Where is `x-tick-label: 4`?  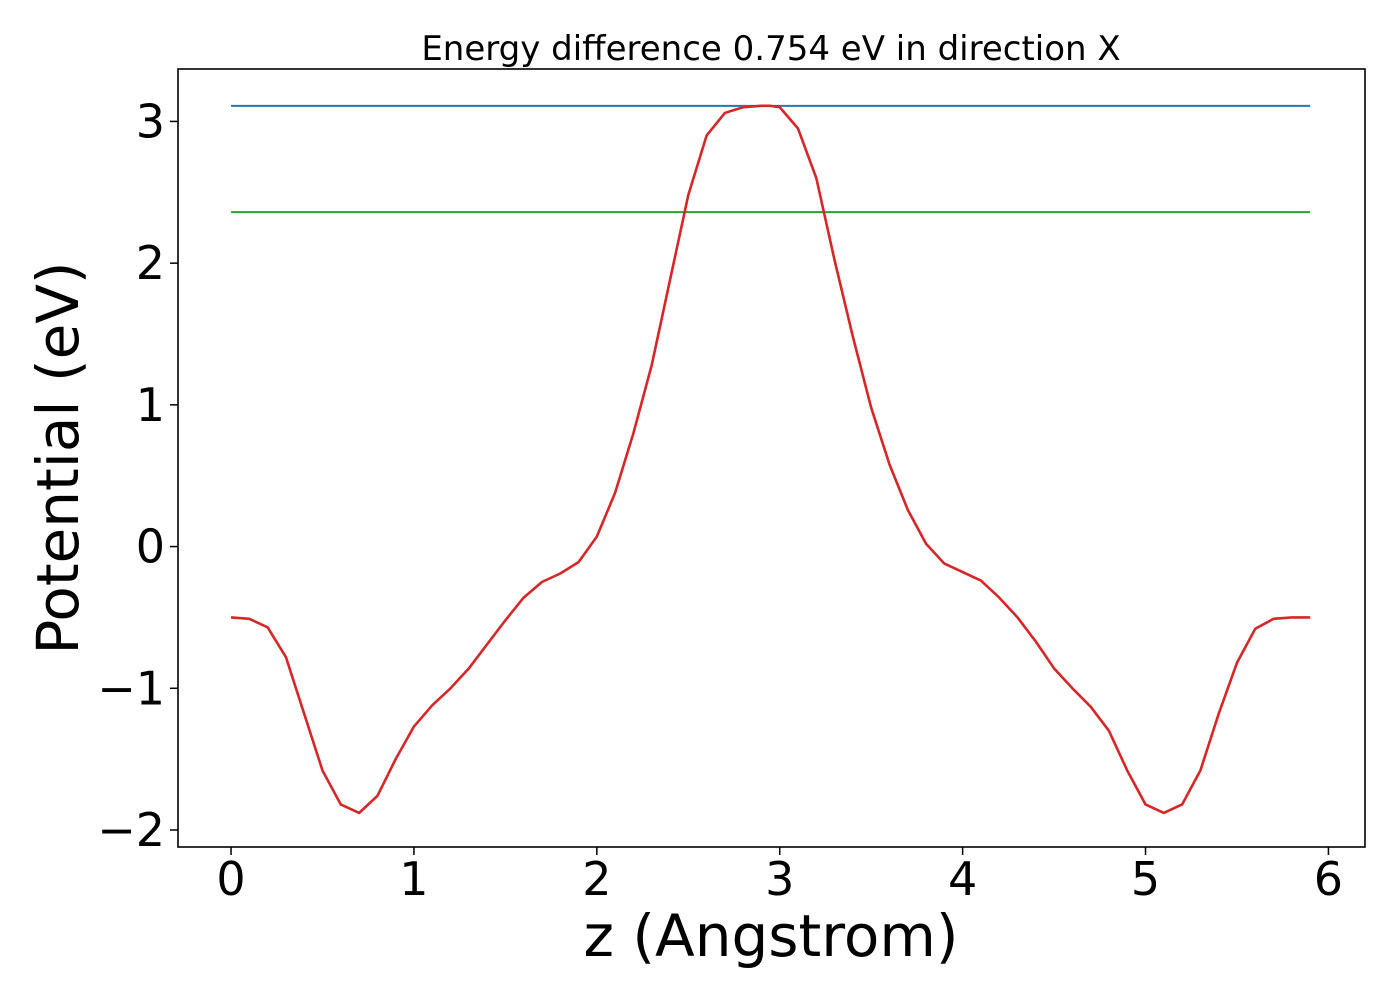 x-tick-label: 4 is located at coordinates (962, 879).